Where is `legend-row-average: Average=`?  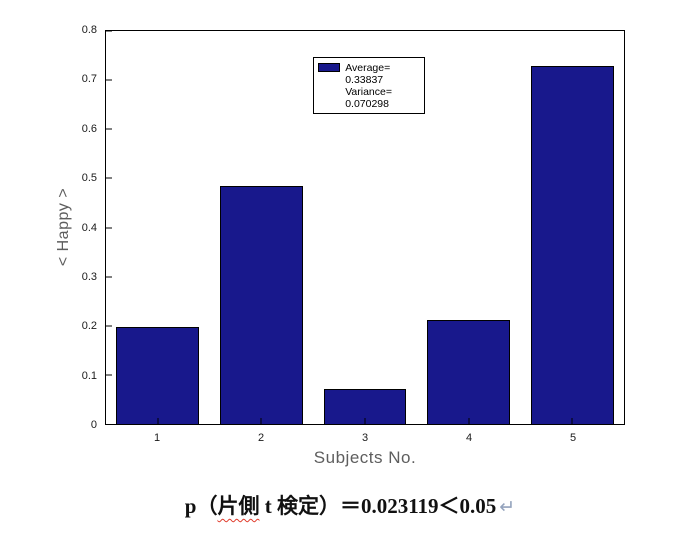 legend-row-average: Average= is located at coordinates (369, 68).